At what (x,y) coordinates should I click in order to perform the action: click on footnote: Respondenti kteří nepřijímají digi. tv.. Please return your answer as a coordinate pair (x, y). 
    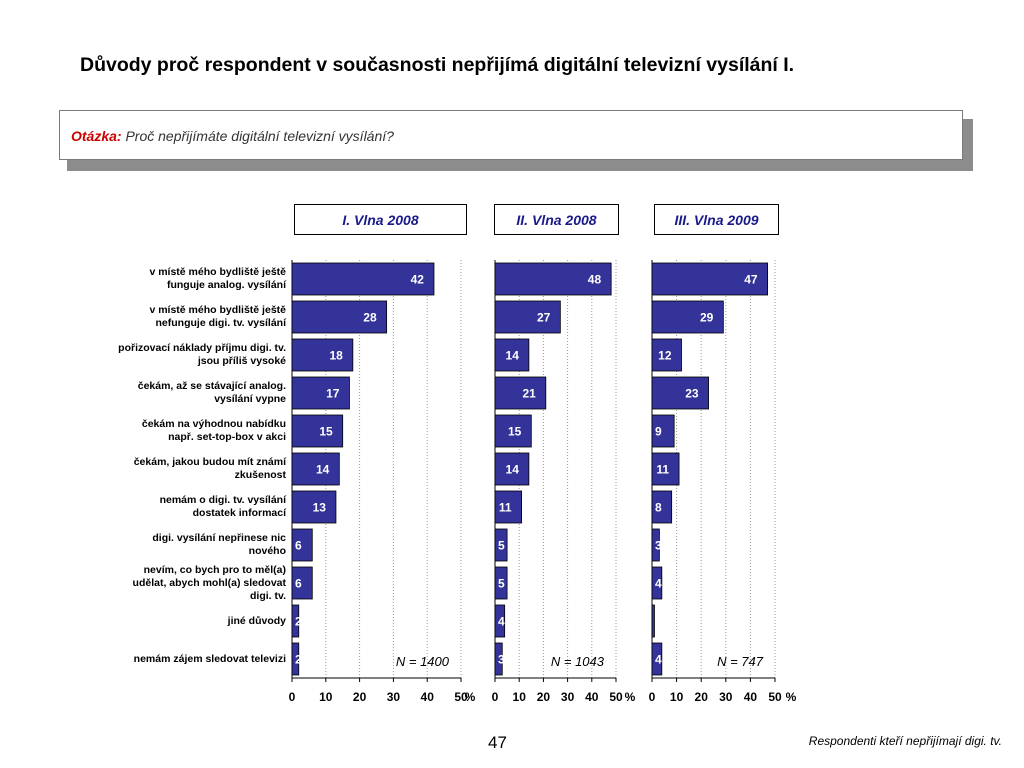
    Looking at the image, I should click on (905, 741).